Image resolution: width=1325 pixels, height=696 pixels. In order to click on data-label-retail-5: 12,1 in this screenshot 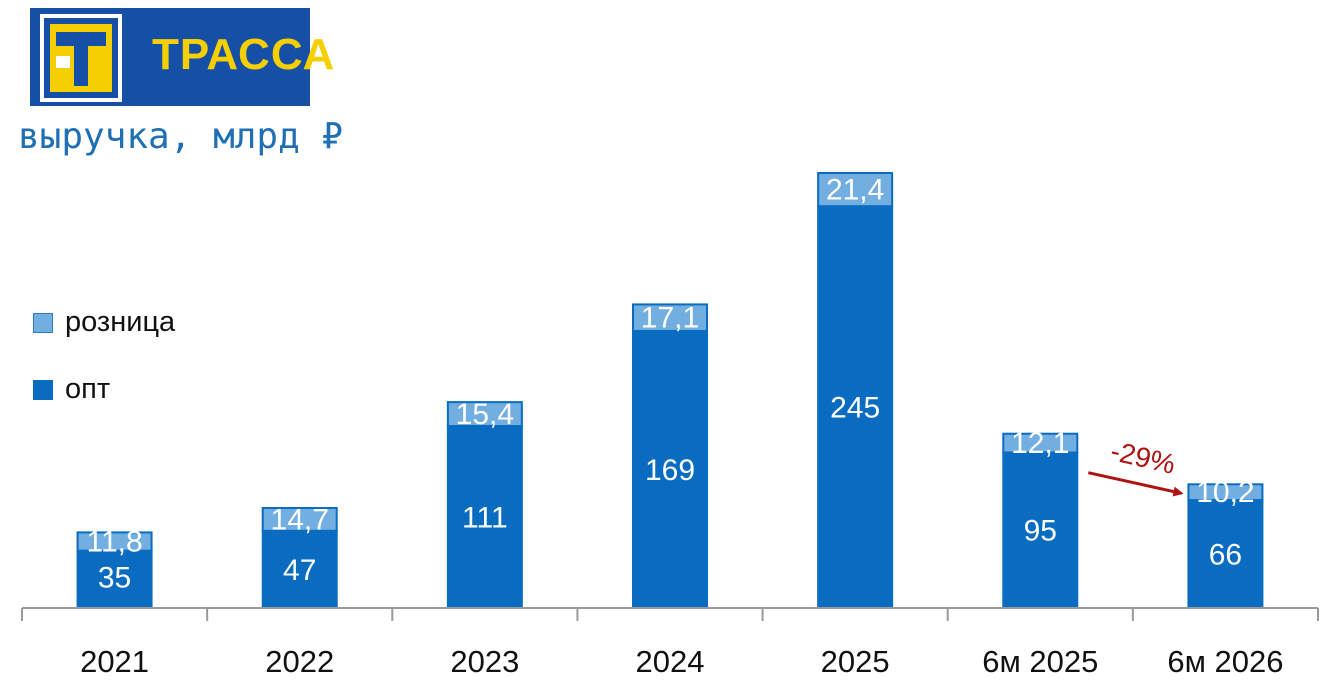, I will do `click(1040, 443)`.